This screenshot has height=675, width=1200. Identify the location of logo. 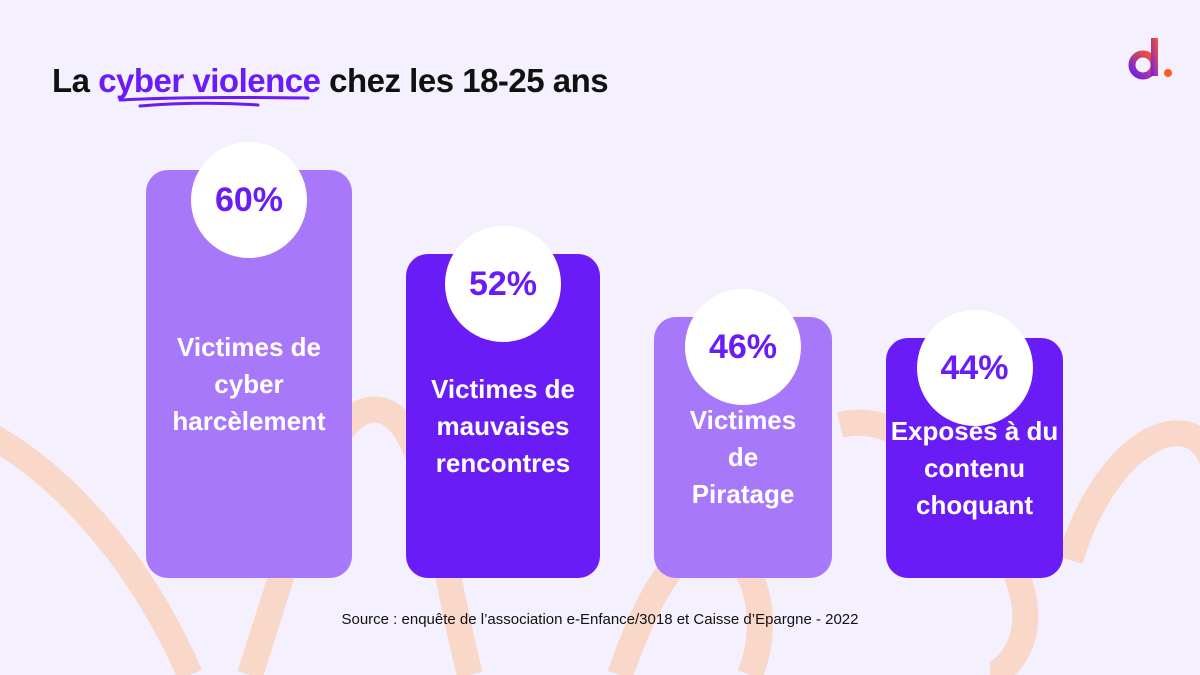
(1150, 59).